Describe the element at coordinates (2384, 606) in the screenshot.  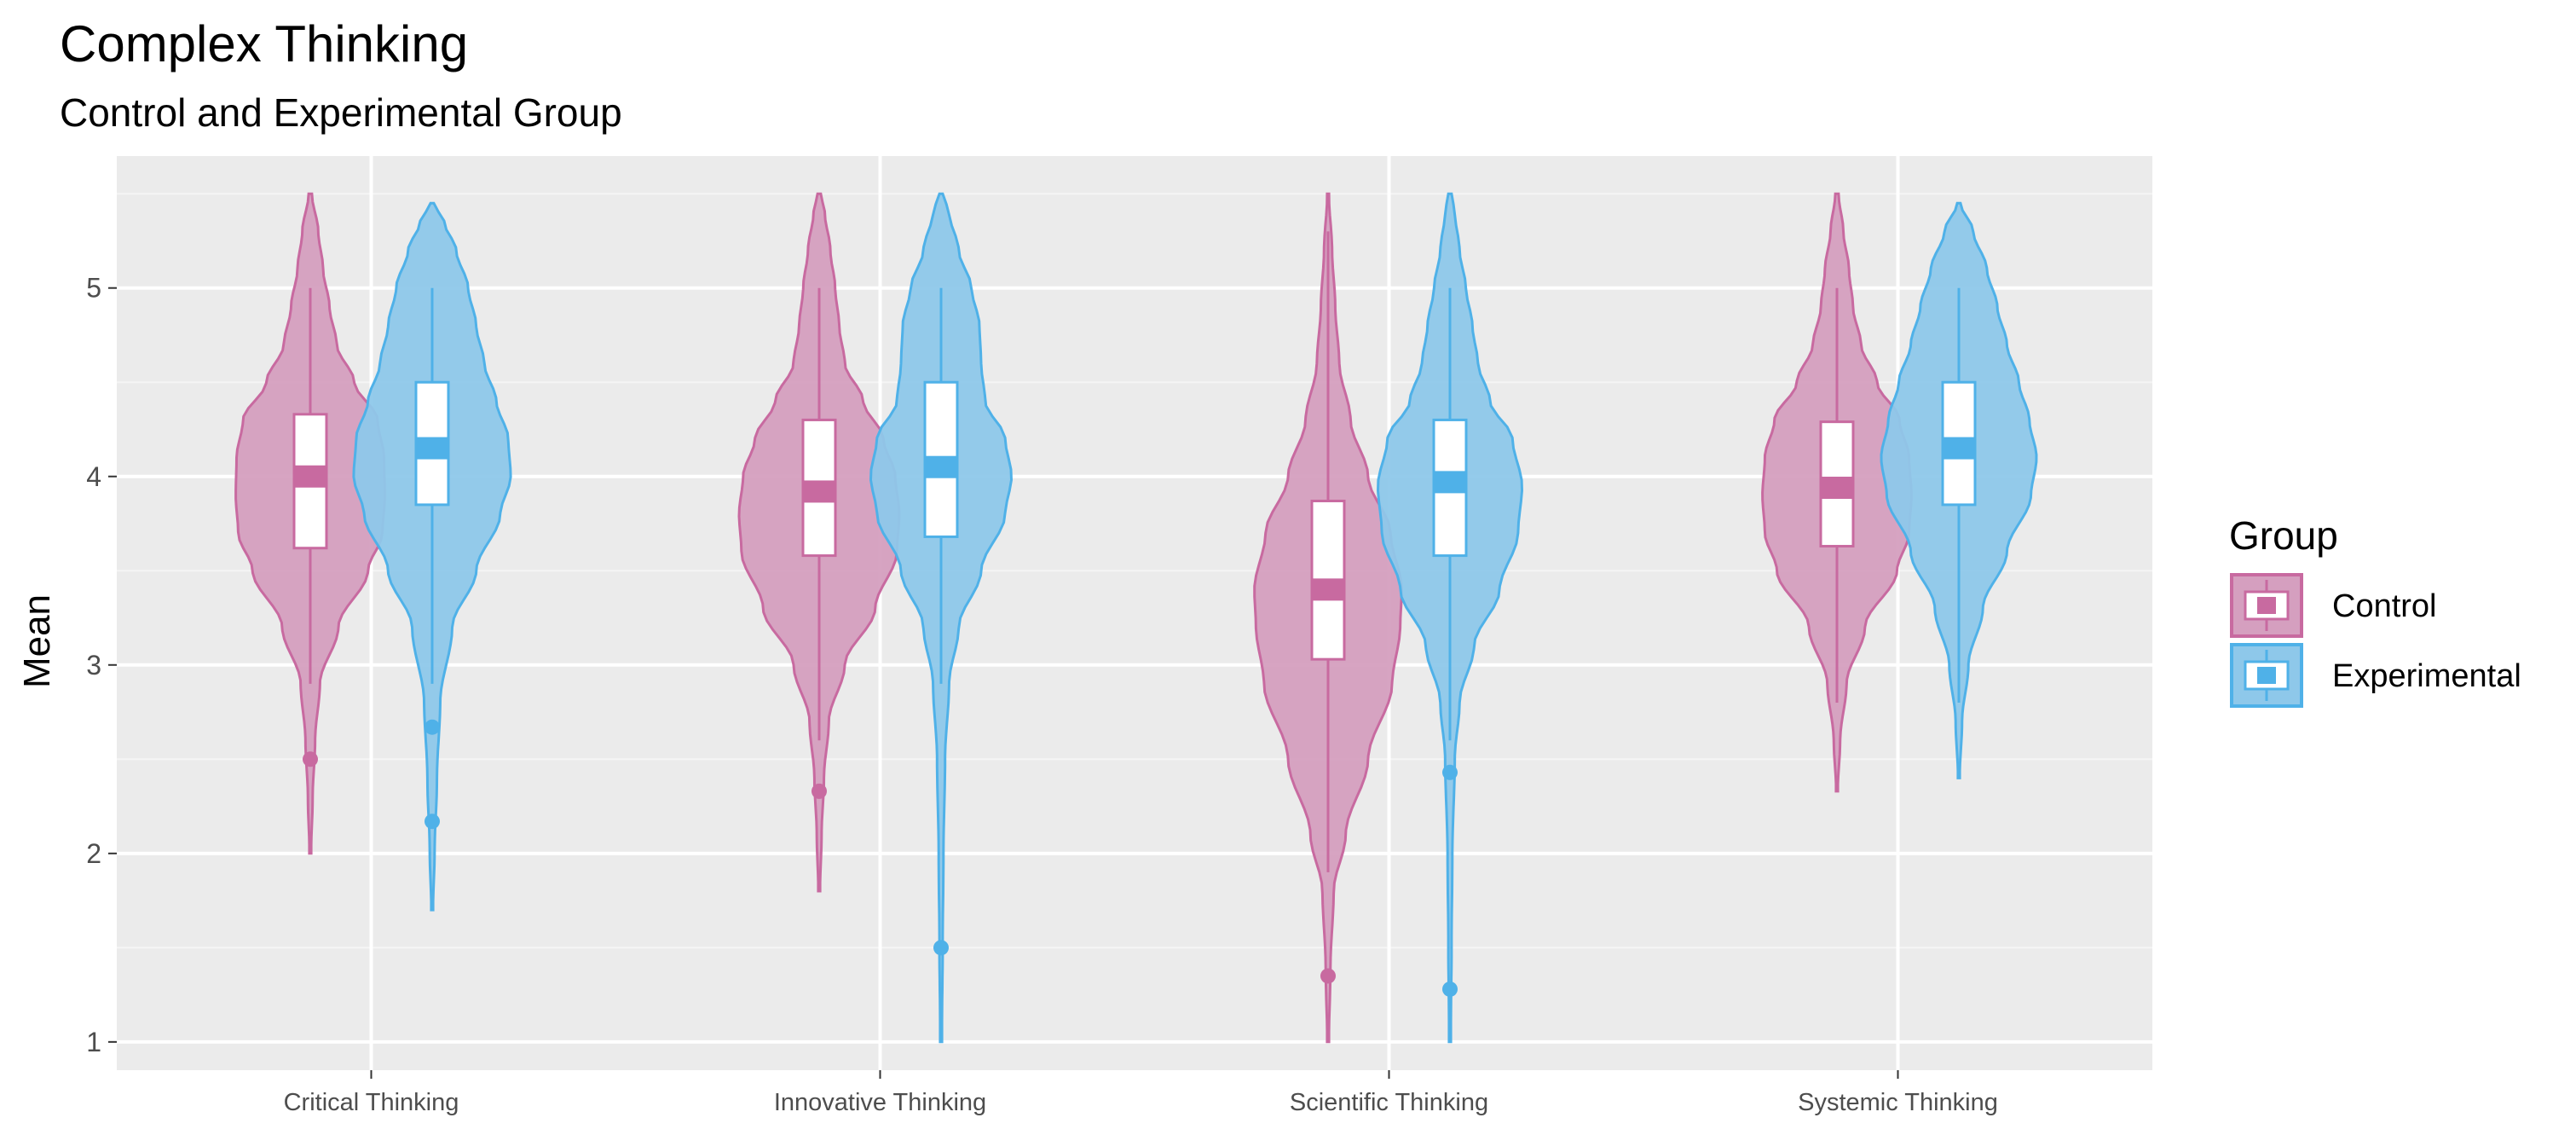
I see `legend-label: Control` at that location.